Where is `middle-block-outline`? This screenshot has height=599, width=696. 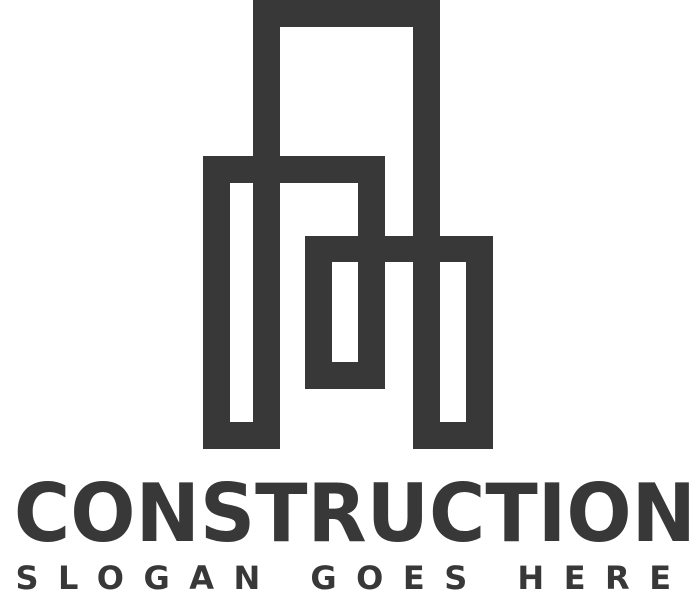
middle-block-outline is located at coordinates (345, 312).